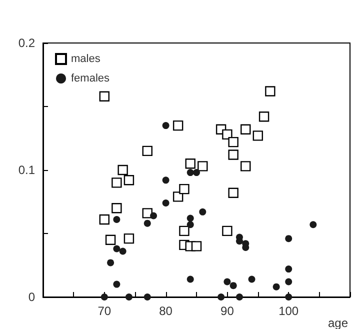 This screenshot has height=329, width=363. What do you see at coordinates (27, 43) in the screenshot?
I see `y-tick-label: 0.2` at bounding box center [27, 43].